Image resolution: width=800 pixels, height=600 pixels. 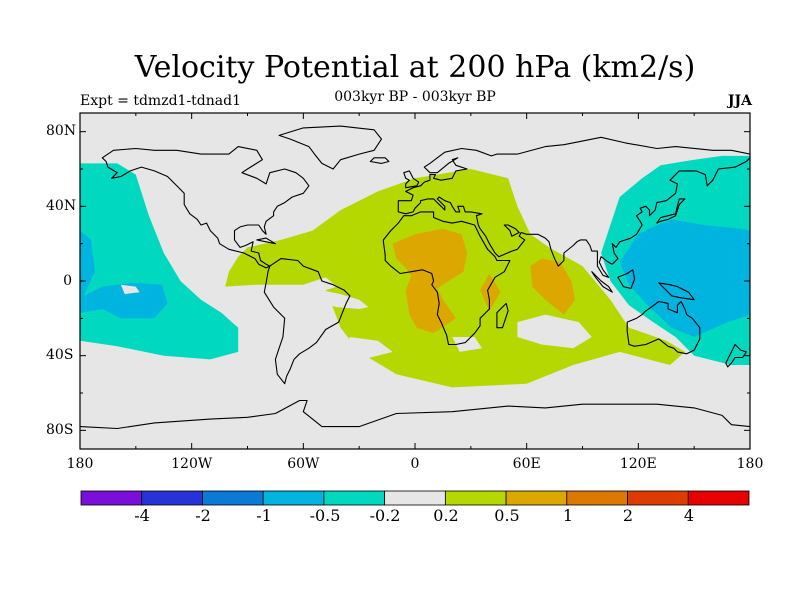 What do you see at coordinates (430, 281) in the screenshot?
I see `sahel-positive-core` at bounding box center [430, 281].